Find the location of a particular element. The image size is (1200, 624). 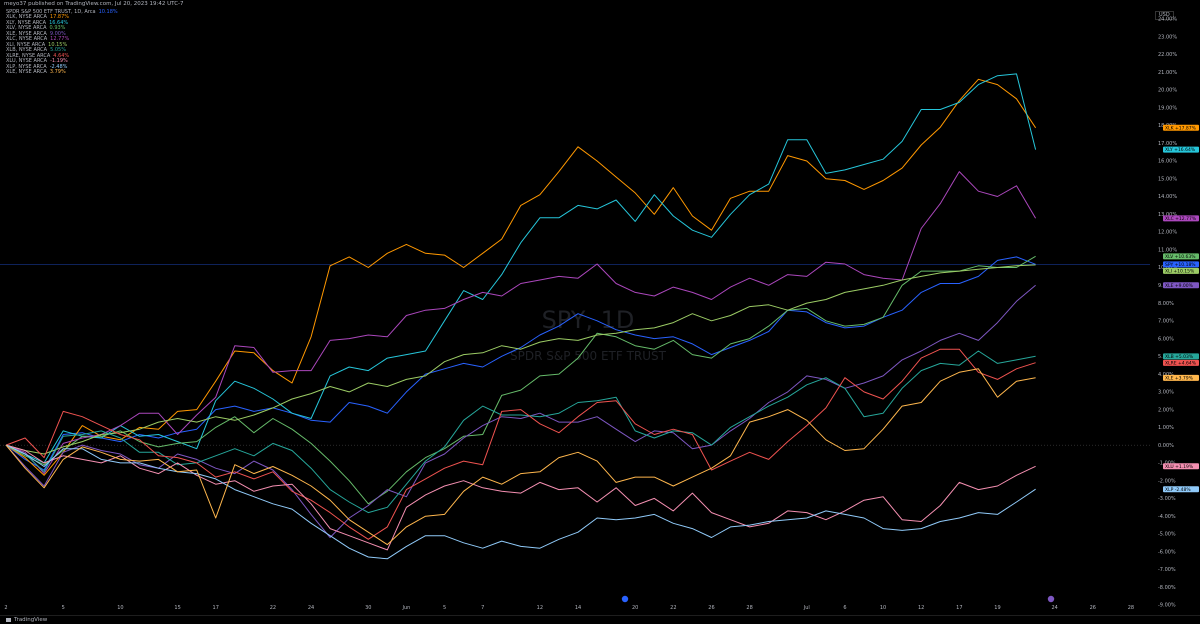

x-tick-label: 20 is located at coordinates (635, 608).